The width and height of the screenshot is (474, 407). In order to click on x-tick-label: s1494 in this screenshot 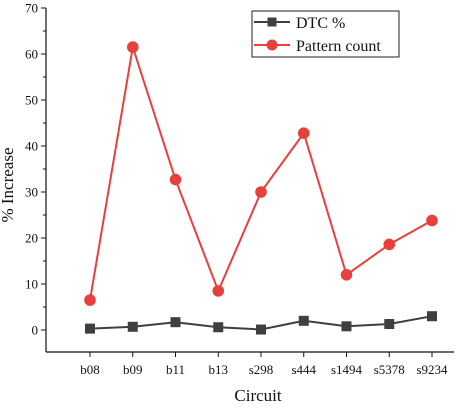, I will do `click(347, 369)`.